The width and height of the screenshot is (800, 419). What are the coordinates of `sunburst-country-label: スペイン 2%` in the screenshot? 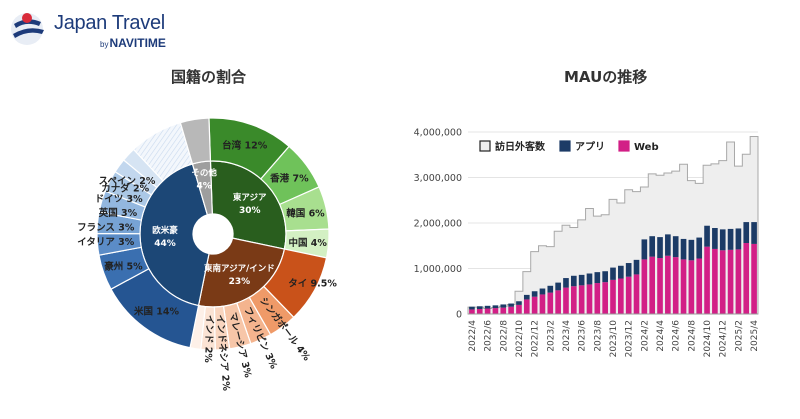 It's located at (127, 181).